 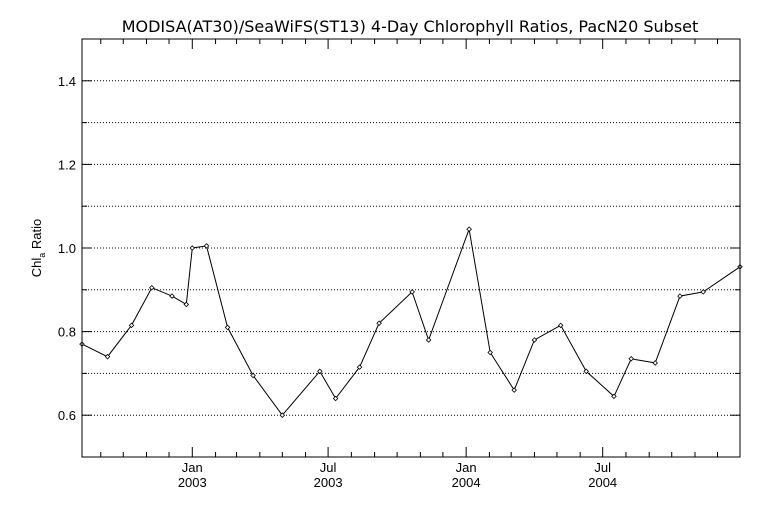 What do you see at coordinates (67, 332) in the screenshot?
I see `y-tick-label: 0.8` at bounding box center [67, 332].